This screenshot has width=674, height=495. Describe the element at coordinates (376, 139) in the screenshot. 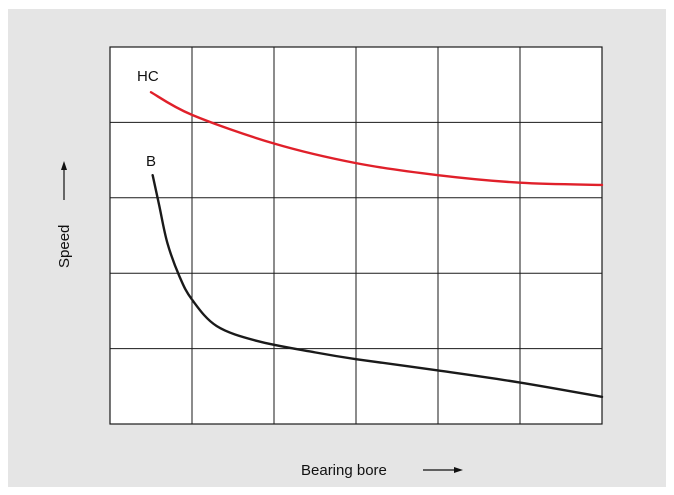

I see `series-line-hc` at that location.